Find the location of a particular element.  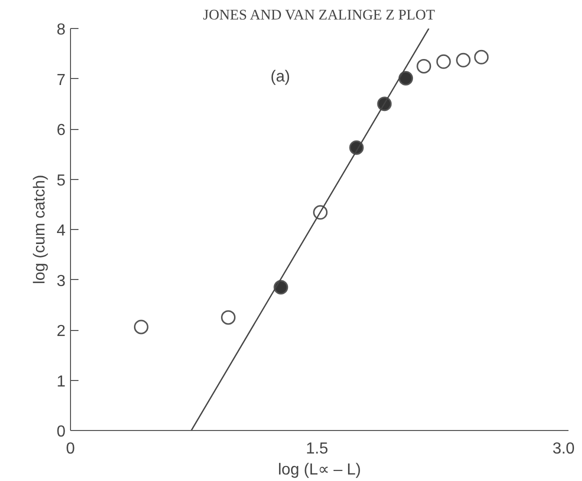

y-tick-label: 6 is located at coordinates (61, 130).